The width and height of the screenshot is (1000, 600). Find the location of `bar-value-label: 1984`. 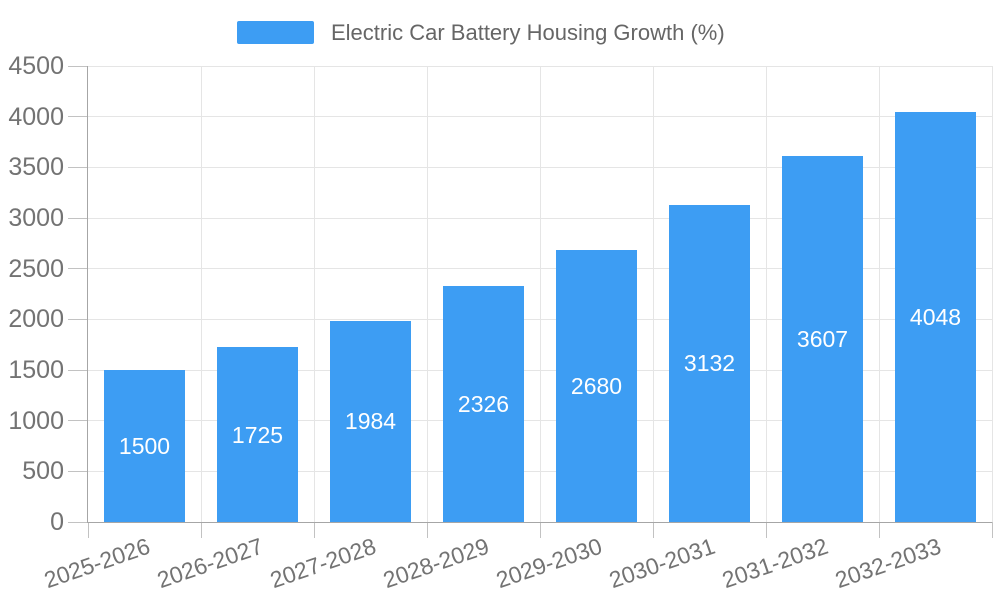

bar-value-label: 1984 is located at coordinates (370, 421).